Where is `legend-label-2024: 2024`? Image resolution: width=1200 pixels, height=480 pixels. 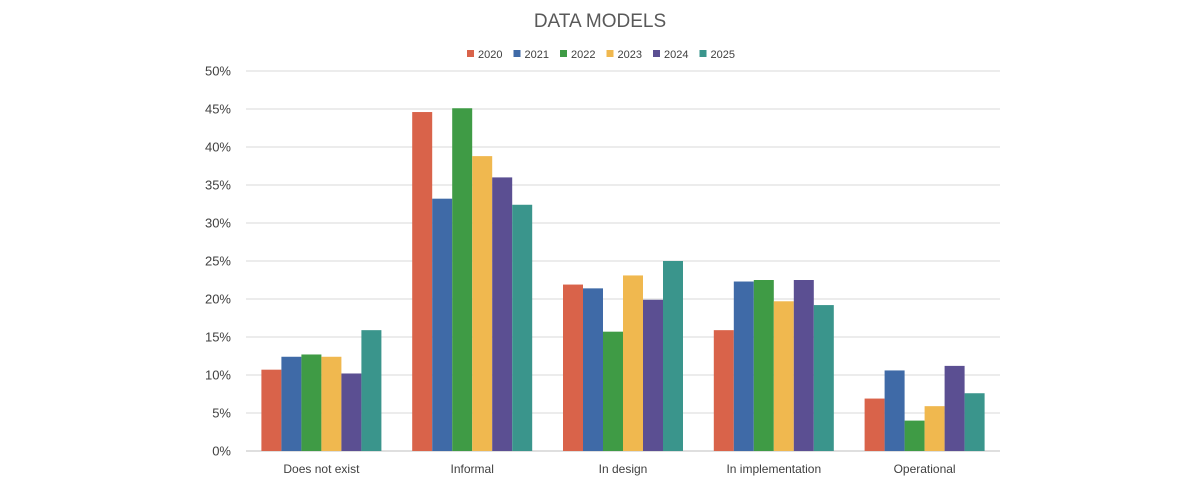 legend-label-2024: 2024 is located at coordinates (676, 55).